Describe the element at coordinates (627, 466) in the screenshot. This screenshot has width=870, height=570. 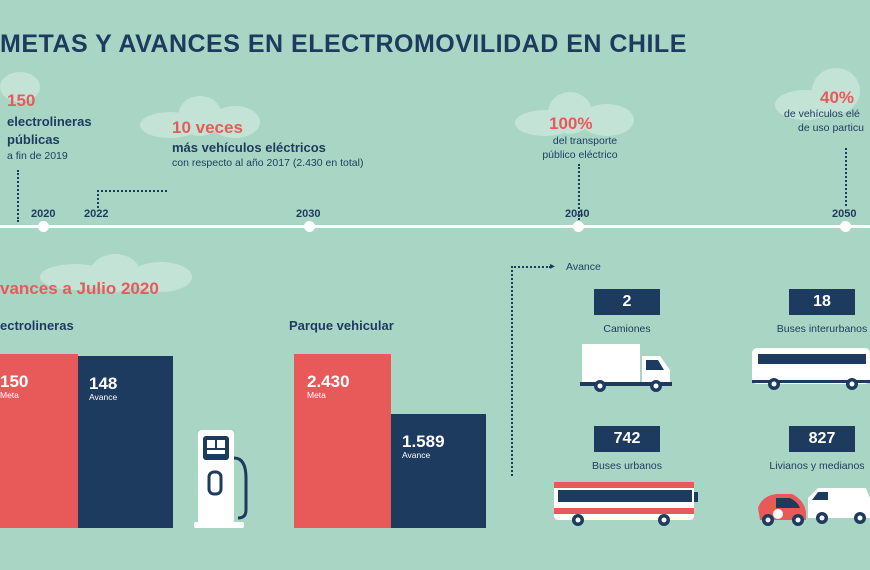
I see `buses-urbanos-label: Buses urbanos` at that location.